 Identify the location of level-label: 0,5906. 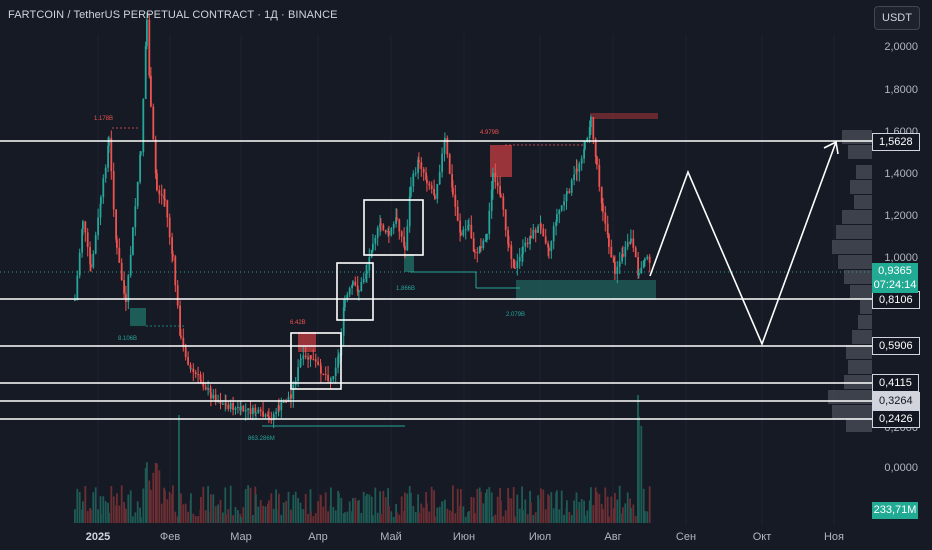
(896, 346).